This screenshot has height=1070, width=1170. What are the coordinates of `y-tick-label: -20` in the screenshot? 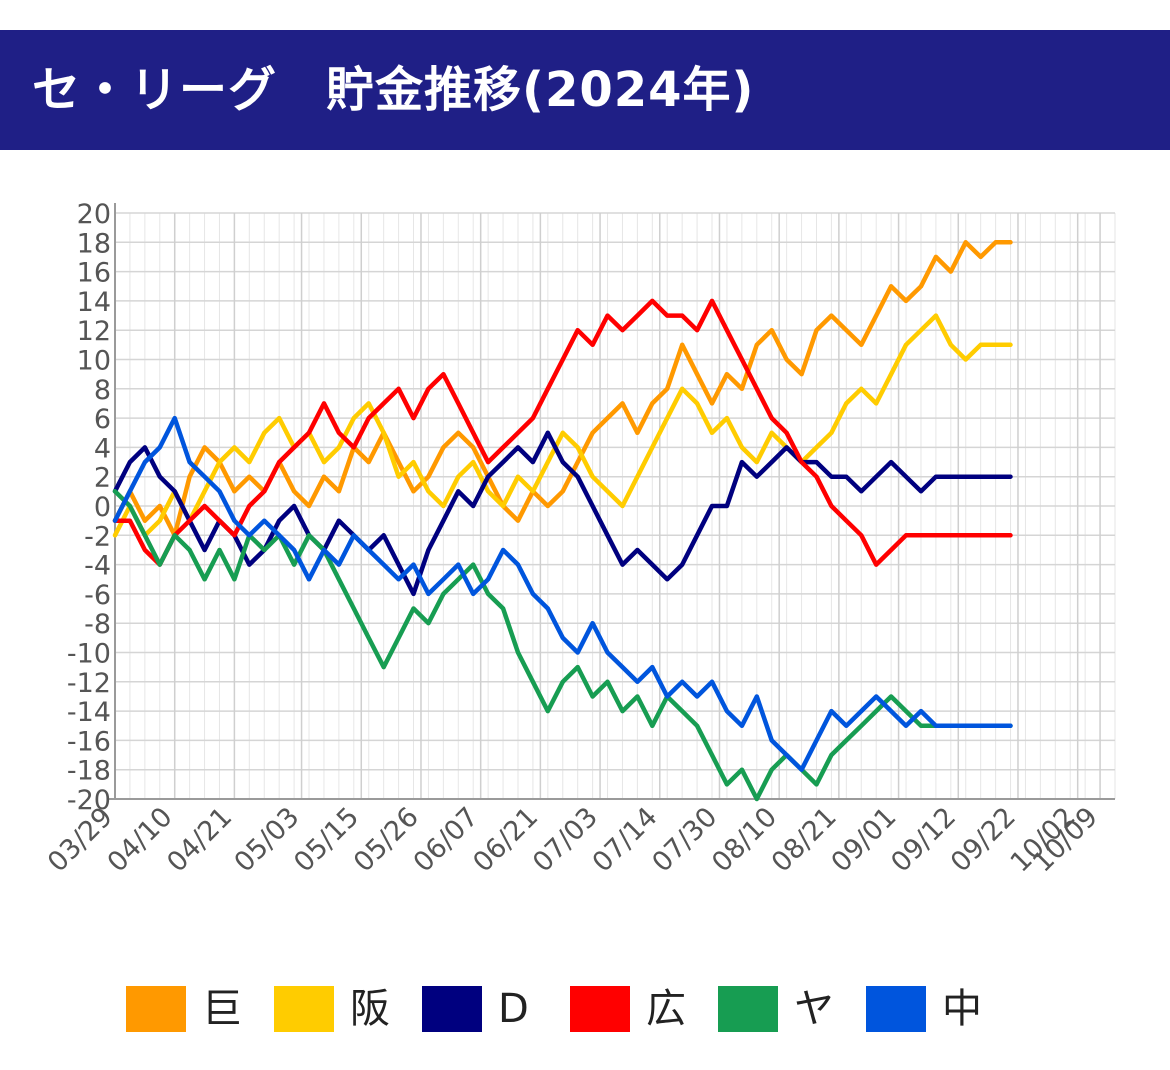 It's located at (89, 800).